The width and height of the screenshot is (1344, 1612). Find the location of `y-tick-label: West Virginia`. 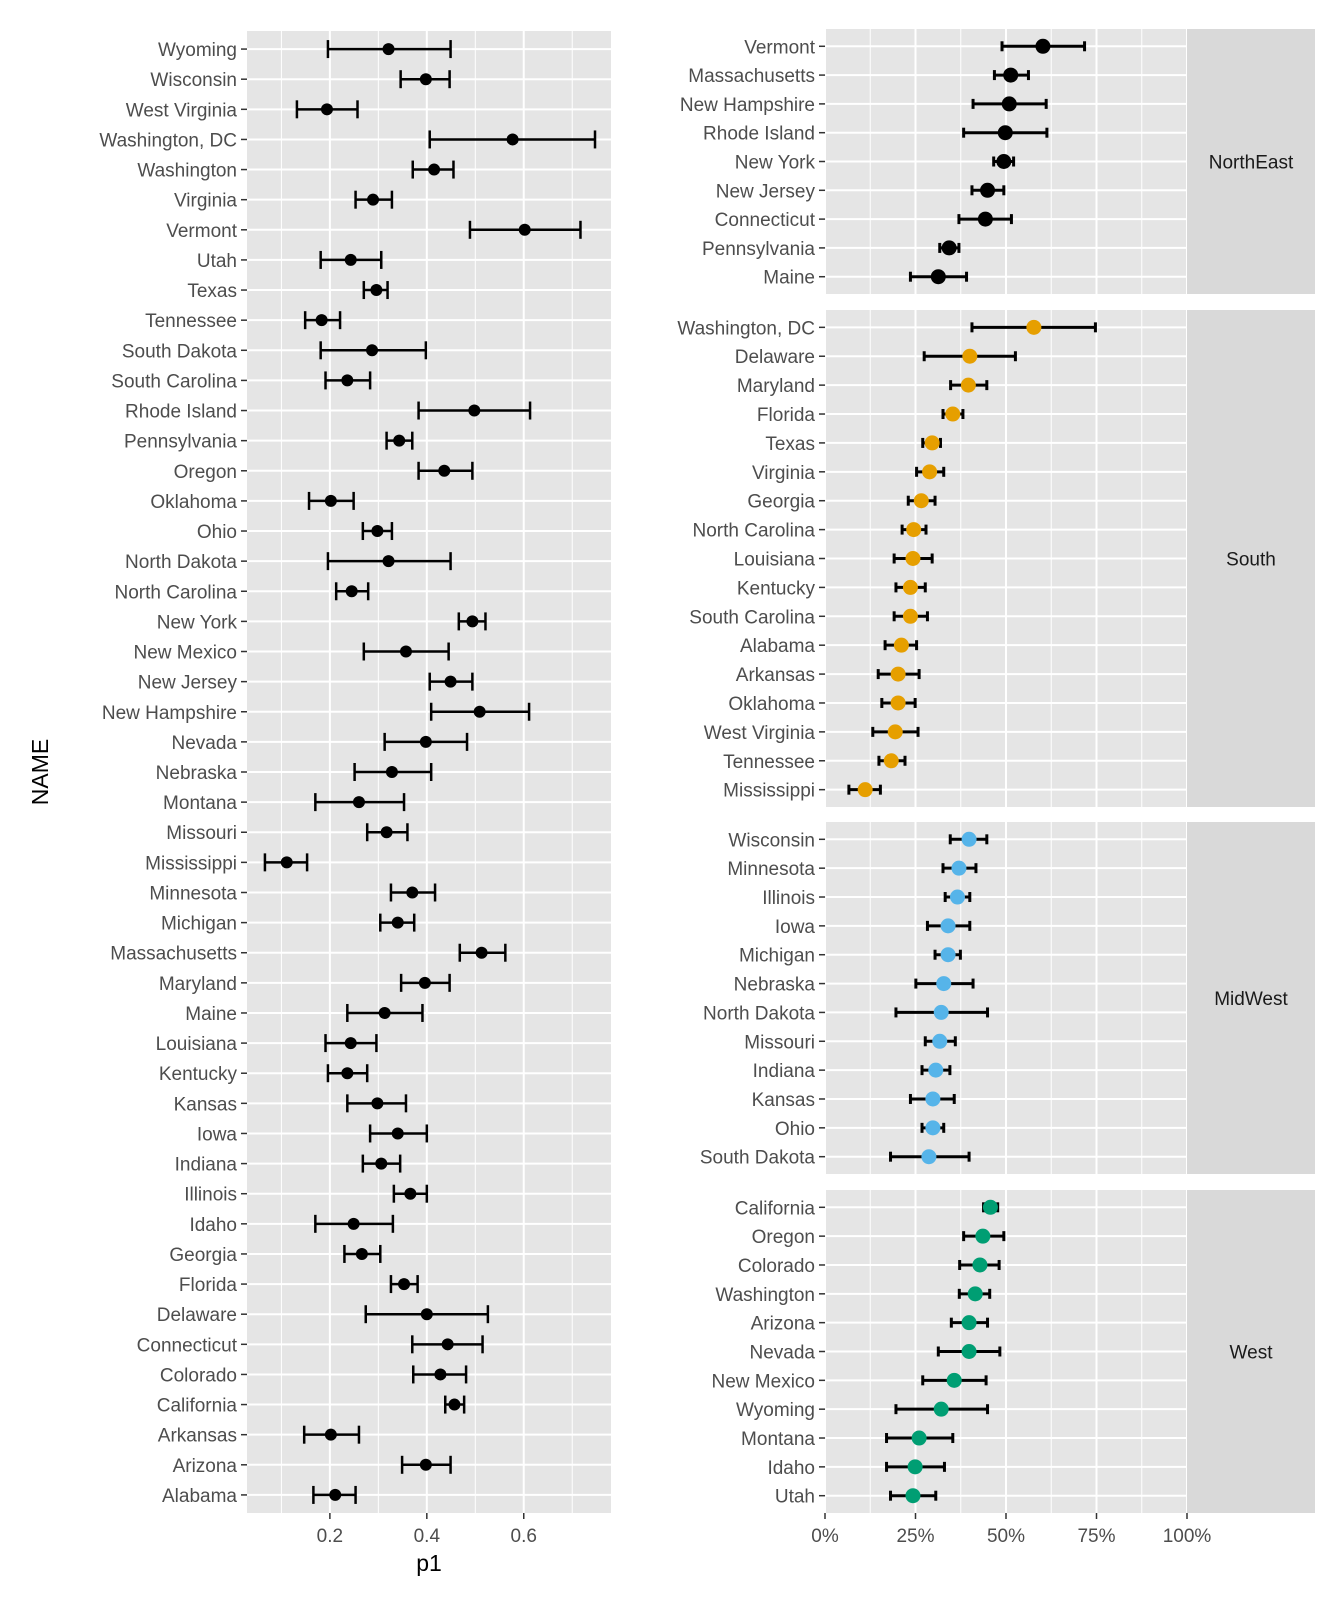

y-tick-label: West Virginia is located at coordinates (182, 110).